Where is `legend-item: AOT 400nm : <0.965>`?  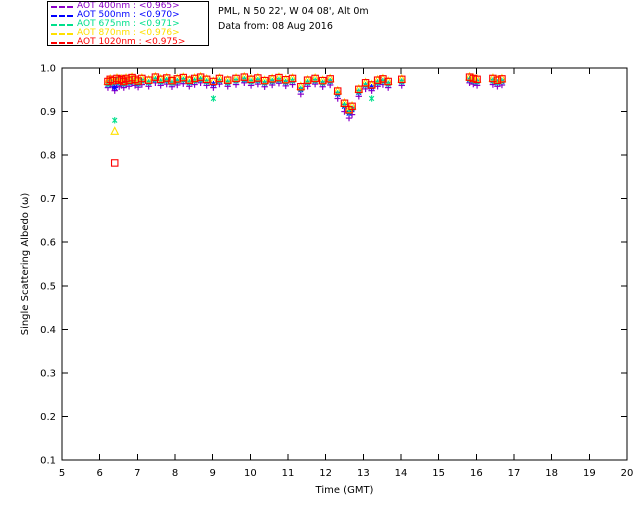
legend-item: AOT 400nm : <0.965> is located at coordinates (128, 6).